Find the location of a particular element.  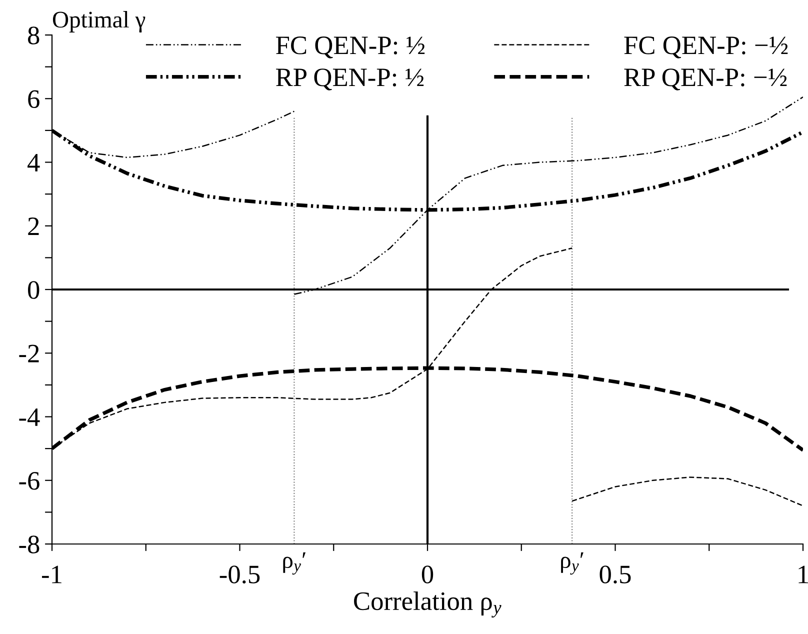

y-tick-label: -4 is located at coordinates (29, 417).